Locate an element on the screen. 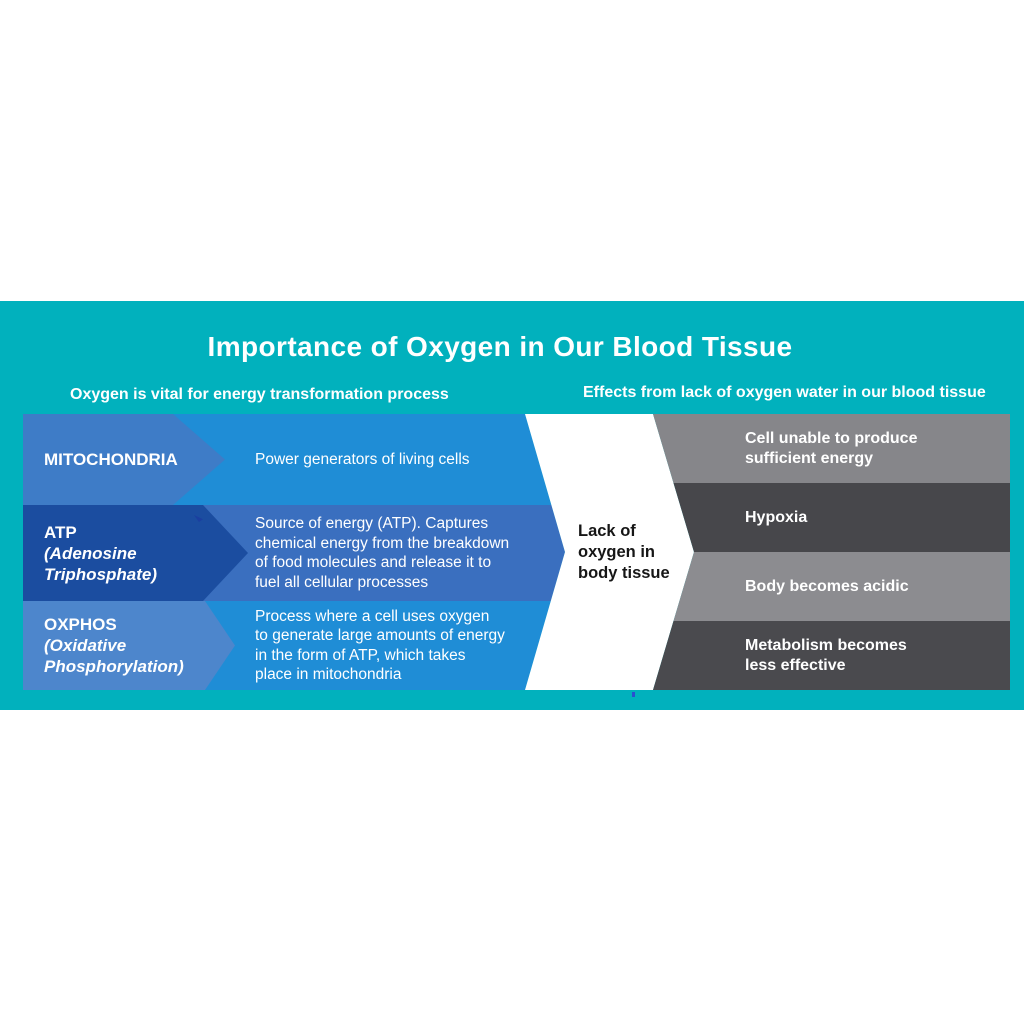  stray-cursor-mark is located at coordinates (198, 518).